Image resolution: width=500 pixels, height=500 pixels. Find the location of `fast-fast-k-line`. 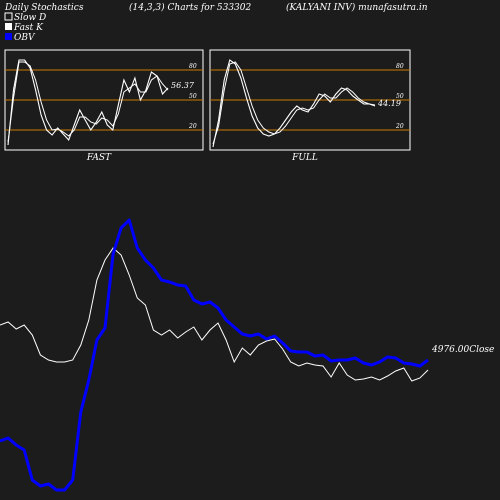

fast-fast-k-line is located at coordinates (88, 102).